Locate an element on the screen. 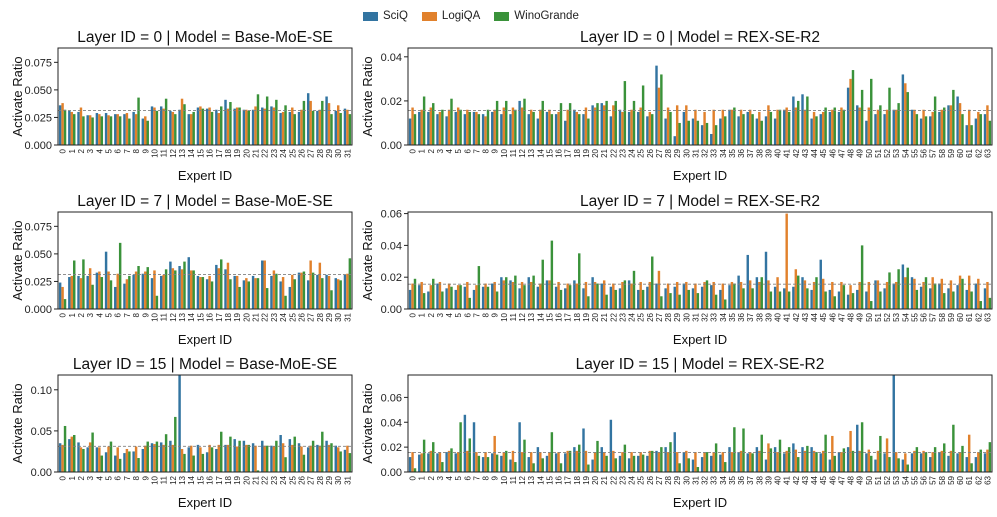 This screenshot has height=517, width=997. x-tick-label: 22 is located at coordinates (265, 479).